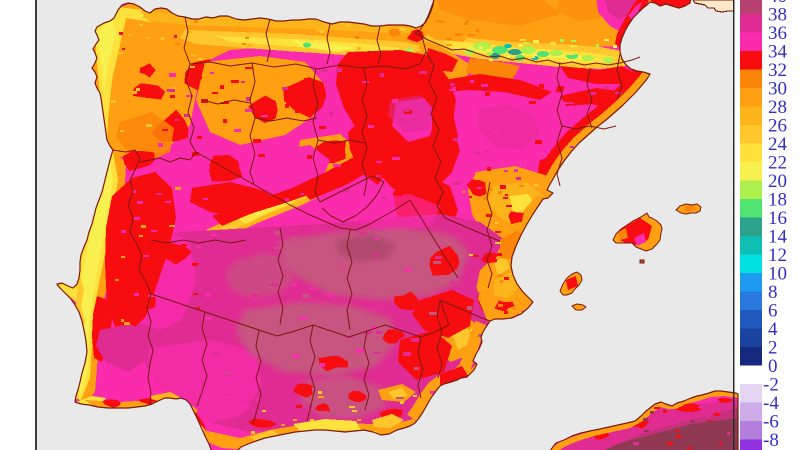 This screenshot has height=450, width=800. Describe the element at coordinates (778, 237) in the screenshot. I see `svg-text: 14` at that location.